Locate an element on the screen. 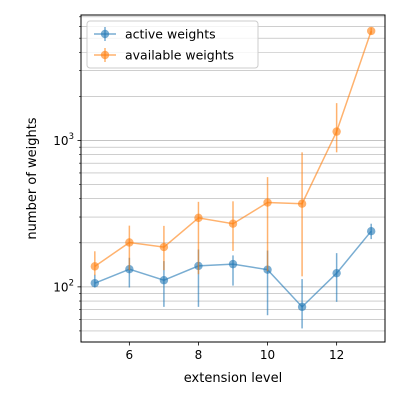  y-tick-exponent: 3 is located at coordinates (71, 137).